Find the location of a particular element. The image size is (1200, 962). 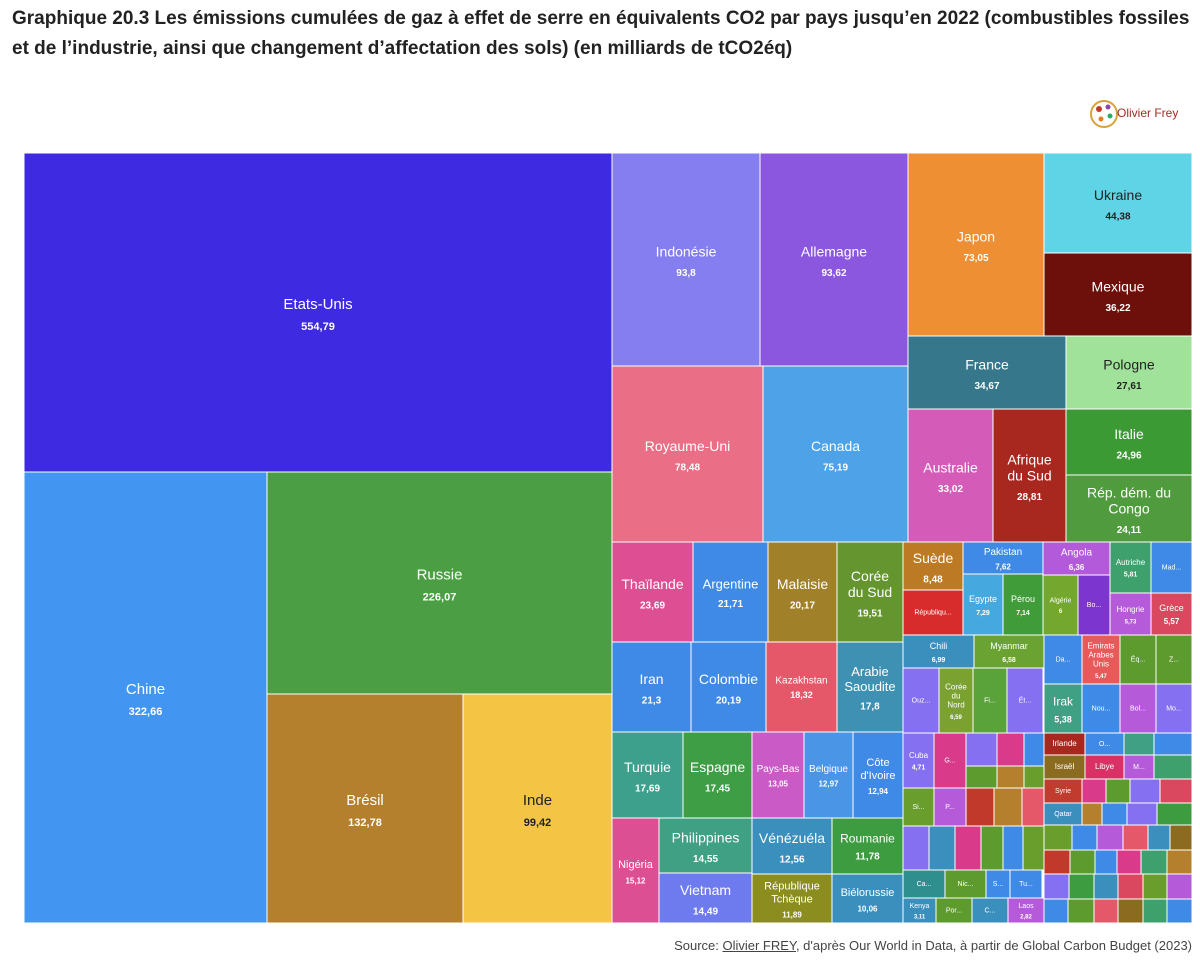

treemap-tile: Algérie 6 is located at coordinates (1060, 605).